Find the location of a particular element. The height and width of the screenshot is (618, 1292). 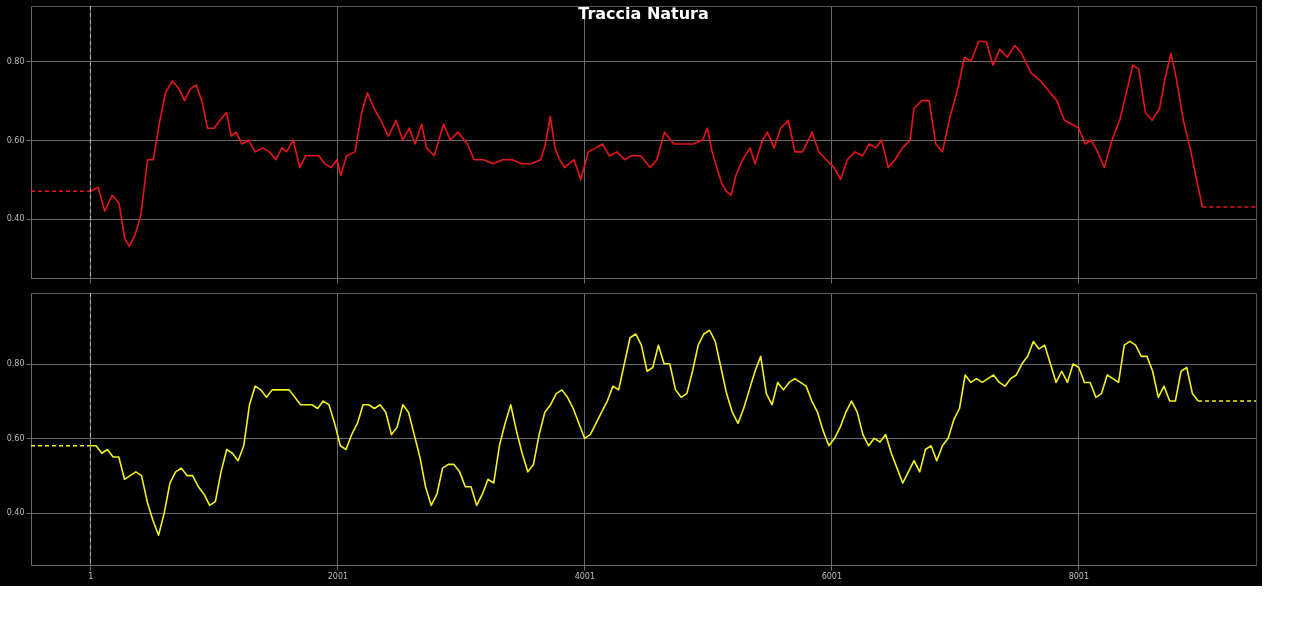

chart-title: Traccia Natura is located at coordinates (643, 13).